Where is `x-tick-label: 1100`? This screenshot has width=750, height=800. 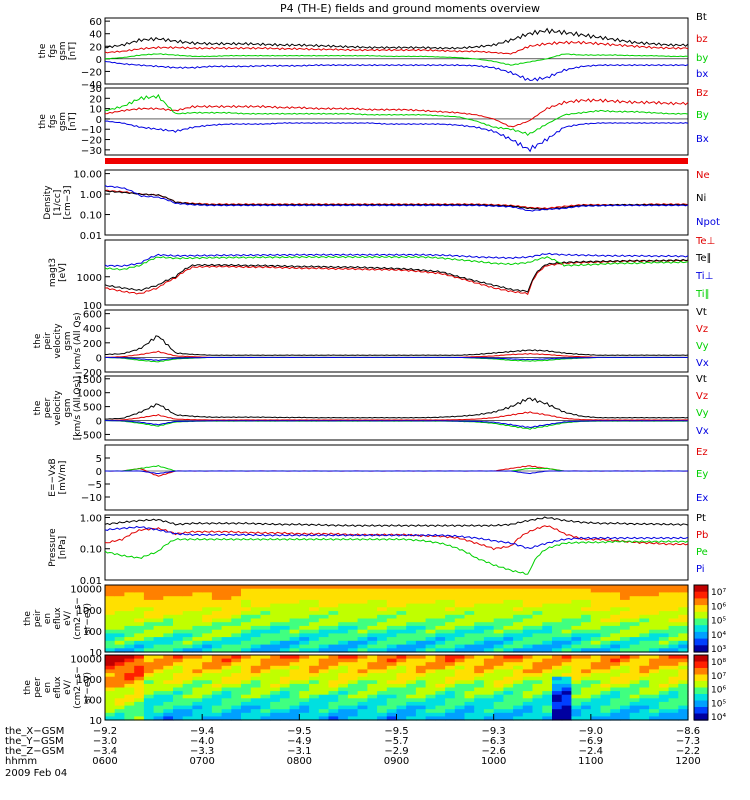 x-tick-label: 1100 is located at coordinates (590, 761).